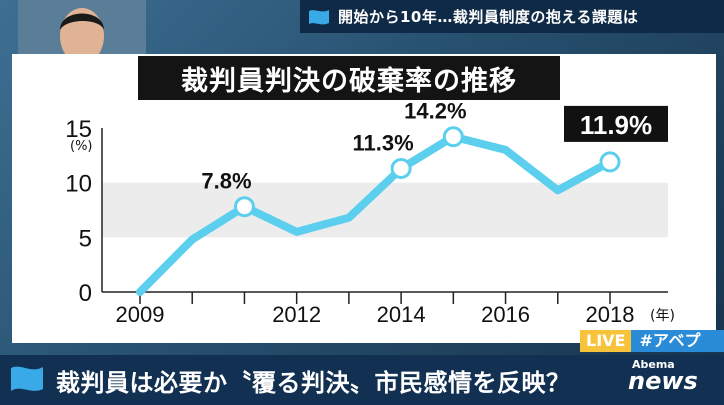  What do you see at coordinates (226, 181) in the screenshot?
I see `data-label: 7.8%` at bounding box center [226, 181].